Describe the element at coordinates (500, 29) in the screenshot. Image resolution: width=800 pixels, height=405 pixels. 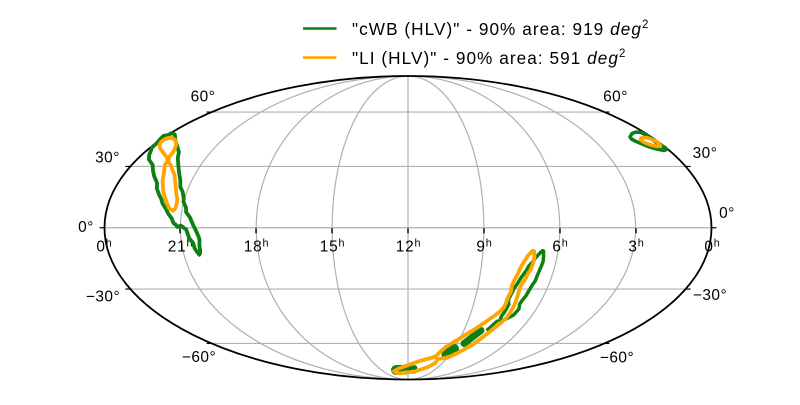
I see `svg-text:"cWB (HLV)" - 90% area: 919 de: "cWB (HLV)" - 90% area: 919 deg2` at that location.